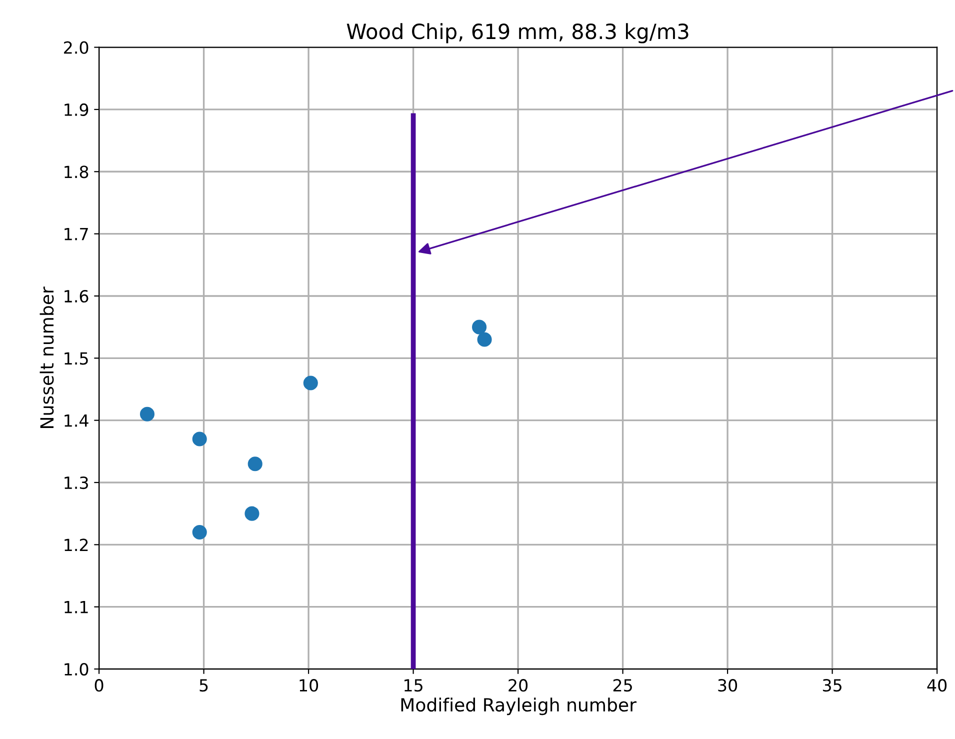 This screenshot has height=739, width=955. Describe the element at coordinates (518, 685) in the screenshot. I see `x-tick-label: 20` at that location.